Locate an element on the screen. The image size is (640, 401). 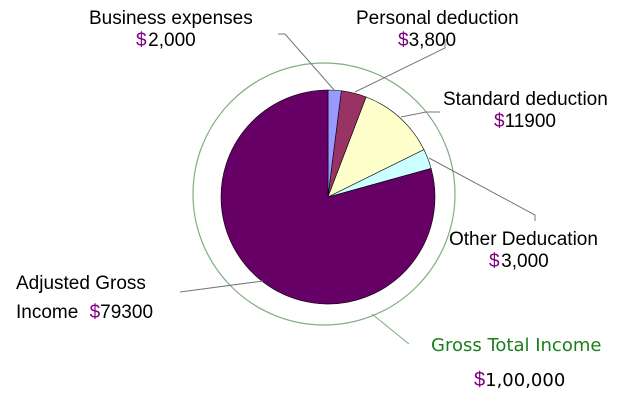
leader-other-deducation is located at coordinates (482, 189).